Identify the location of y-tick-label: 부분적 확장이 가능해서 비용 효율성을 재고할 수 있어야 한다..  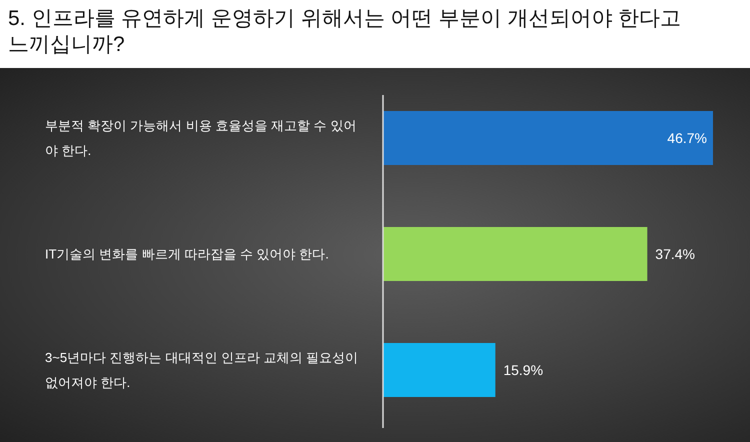
(201, 138).